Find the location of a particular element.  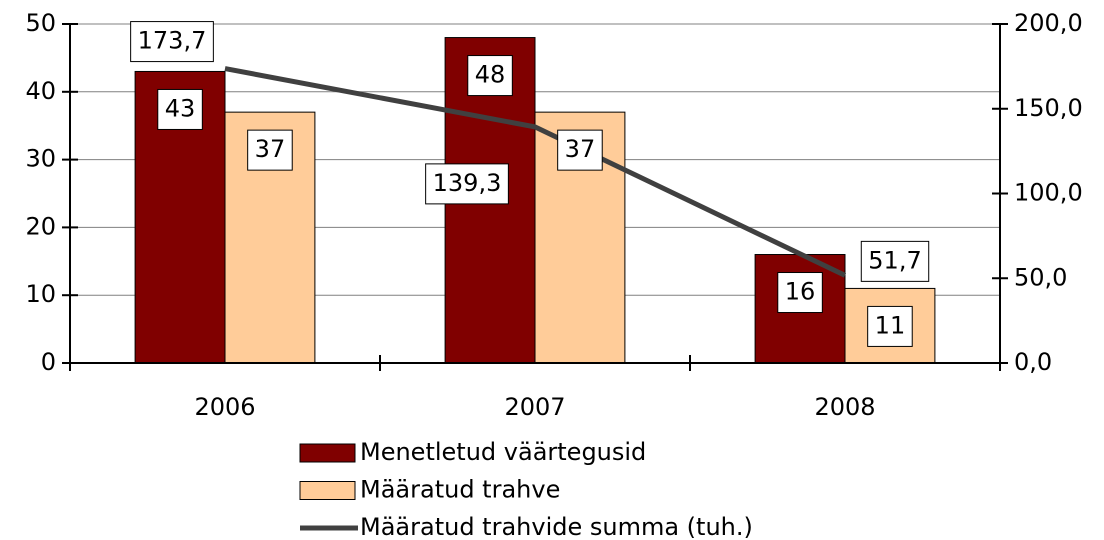

y2-tick-label: 100,0 is located at coordinates (1048, 193).